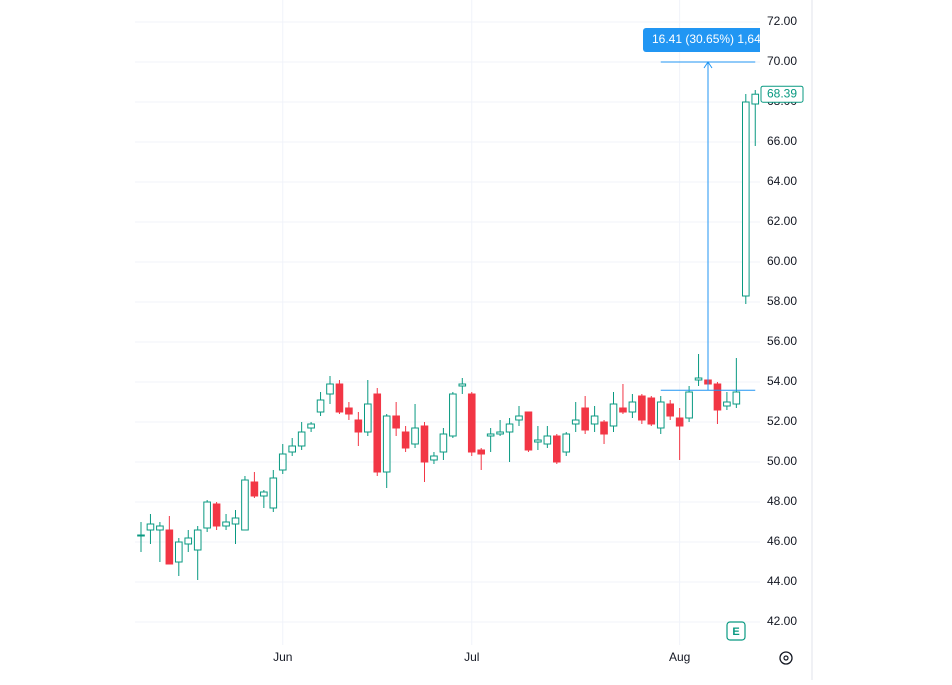  What do you see at coordinates (782, 221) in the screenshot?
I see `y-tick-label: 62.00` at bounding box center [782, 221].